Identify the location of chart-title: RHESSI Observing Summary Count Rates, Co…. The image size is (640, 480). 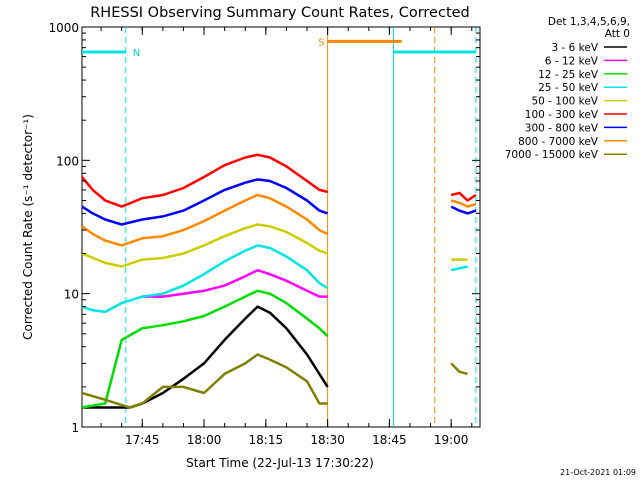
(280, 13).